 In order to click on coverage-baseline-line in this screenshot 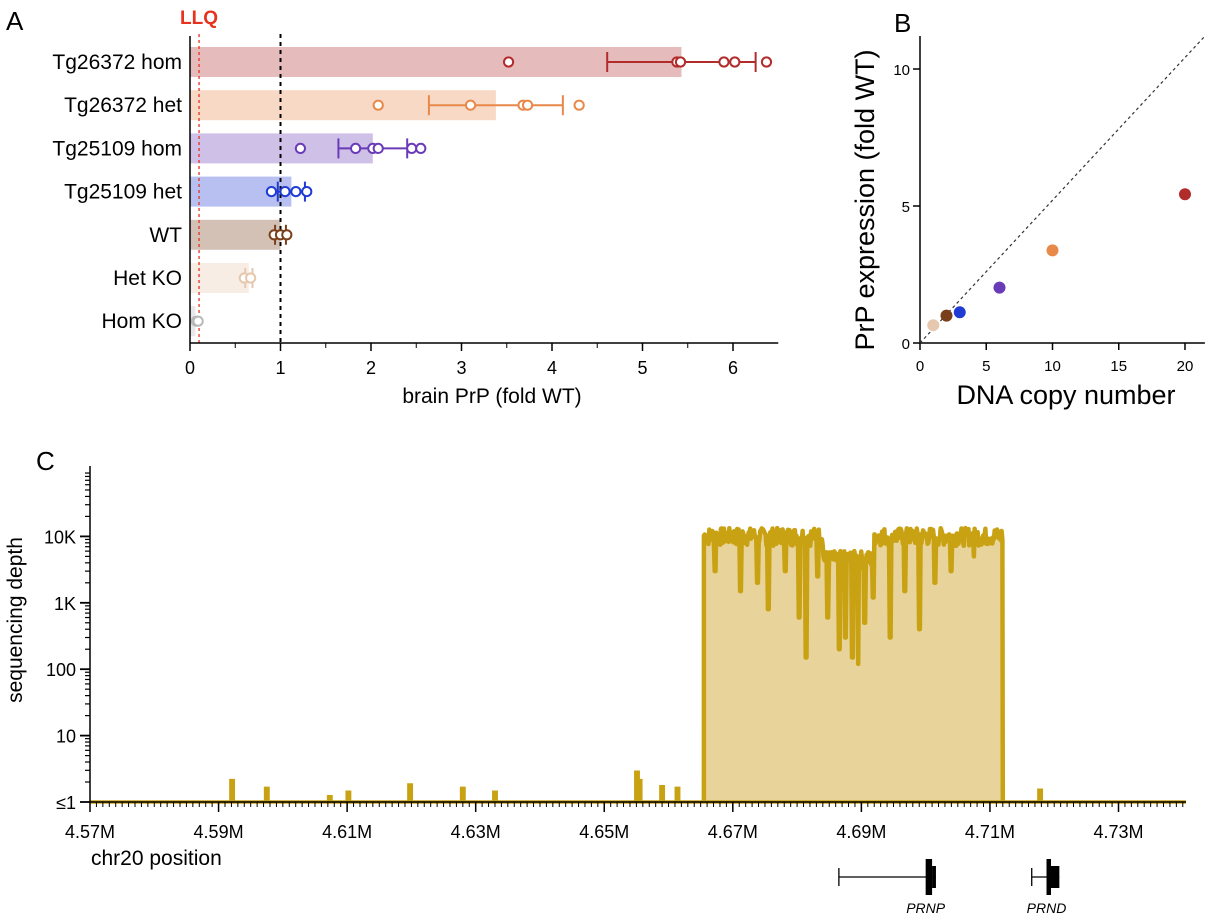, I will do `click(638, 787)`.